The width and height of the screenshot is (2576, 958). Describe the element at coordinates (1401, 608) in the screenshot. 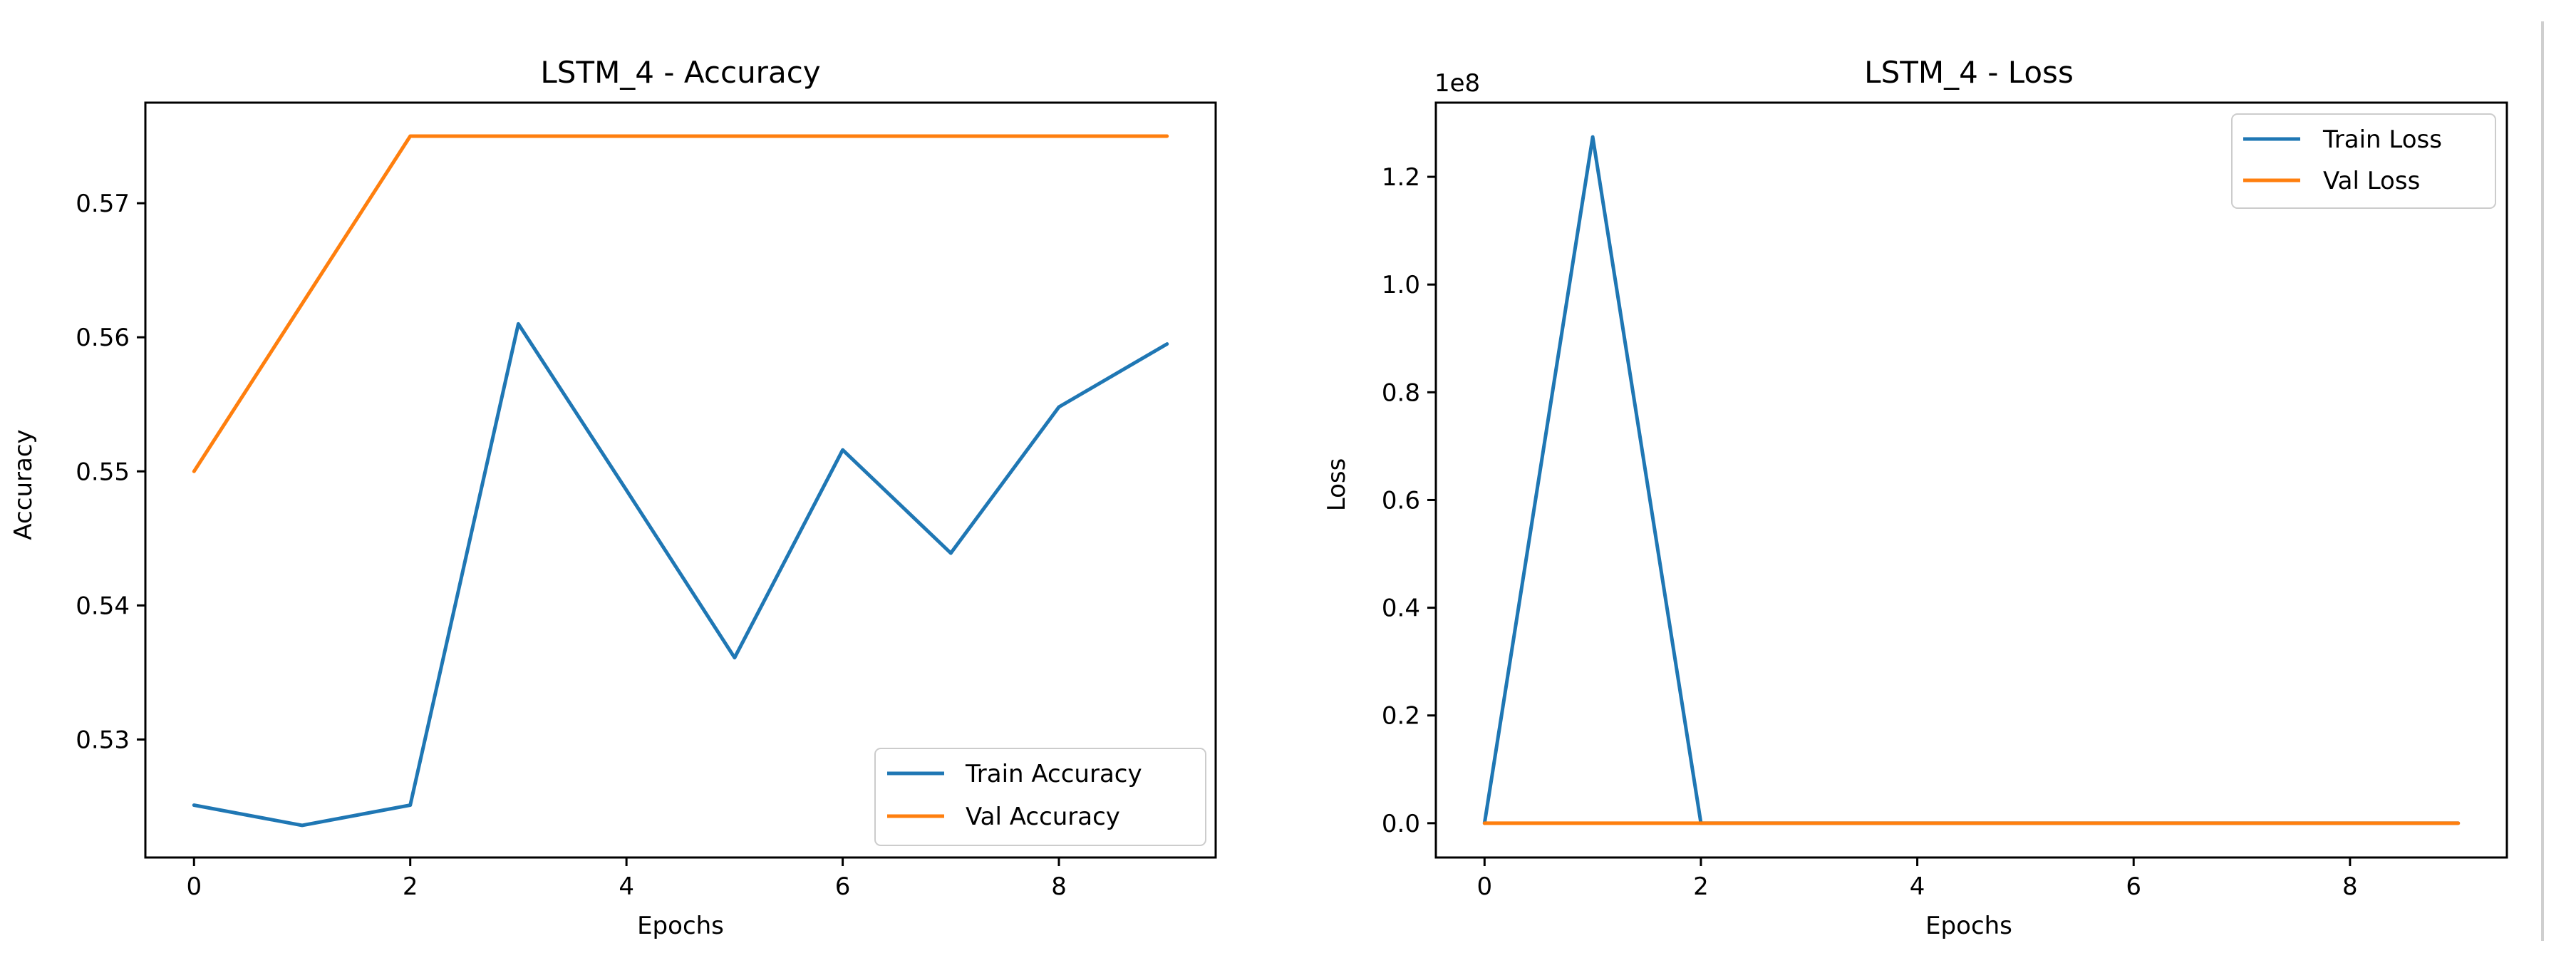

I see `loss-y-tick-label: 0.4` at that location.